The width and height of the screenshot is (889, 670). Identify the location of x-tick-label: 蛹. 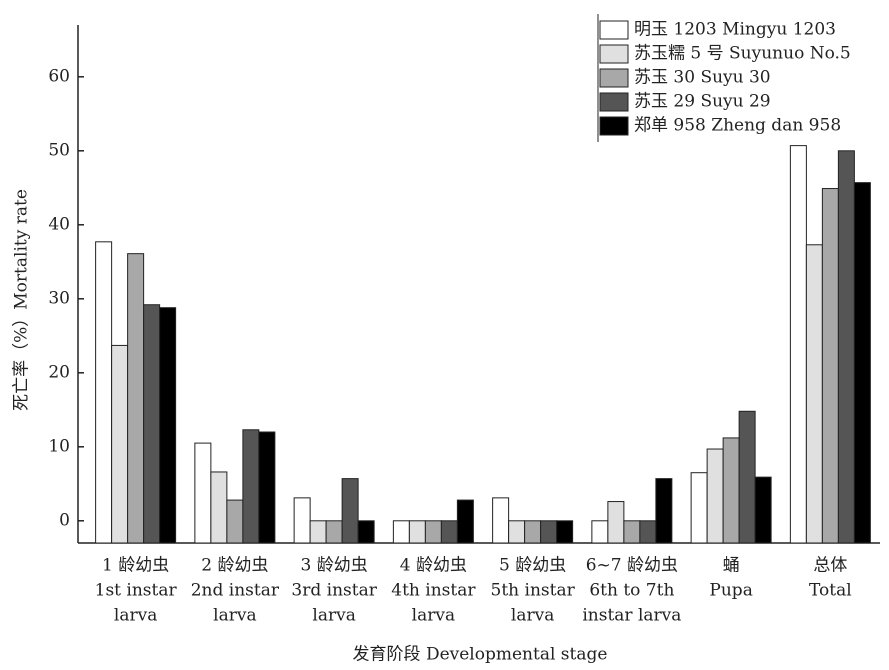
(731, 566).